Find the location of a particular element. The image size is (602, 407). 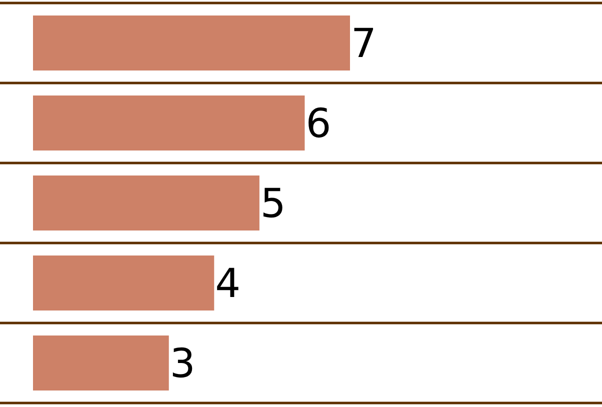

data-label: 3 is located at coordinates (183, 364).